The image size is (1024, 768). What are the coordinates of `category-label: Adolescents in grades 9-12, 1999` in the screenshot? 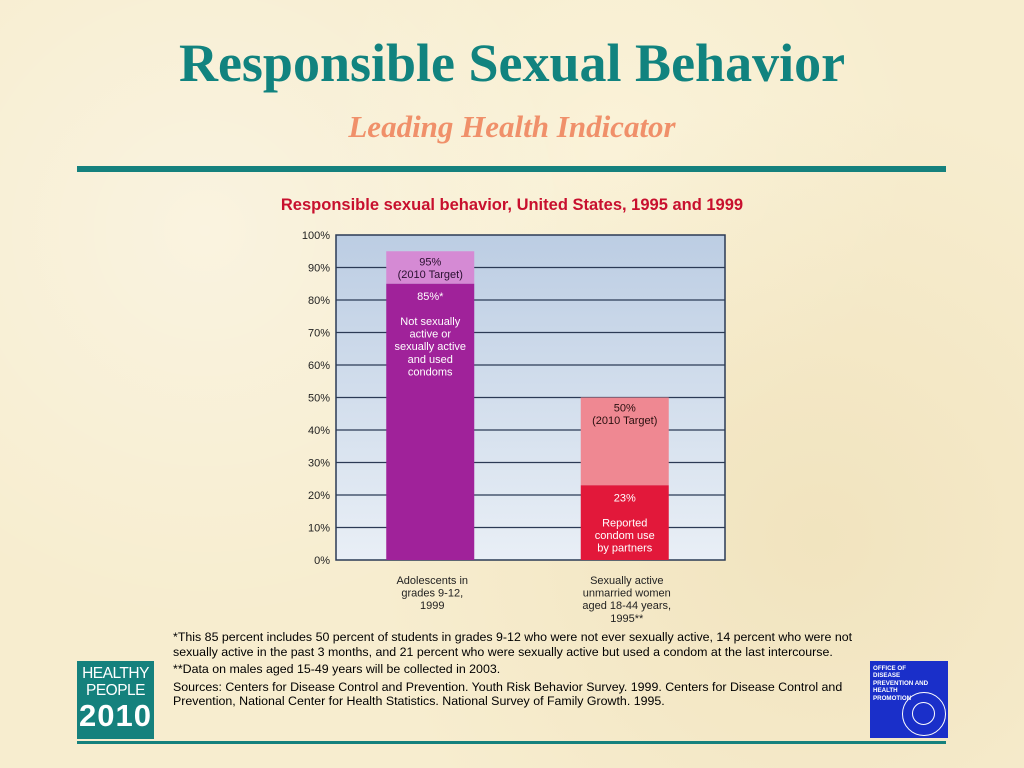 It's located at (432, 593).